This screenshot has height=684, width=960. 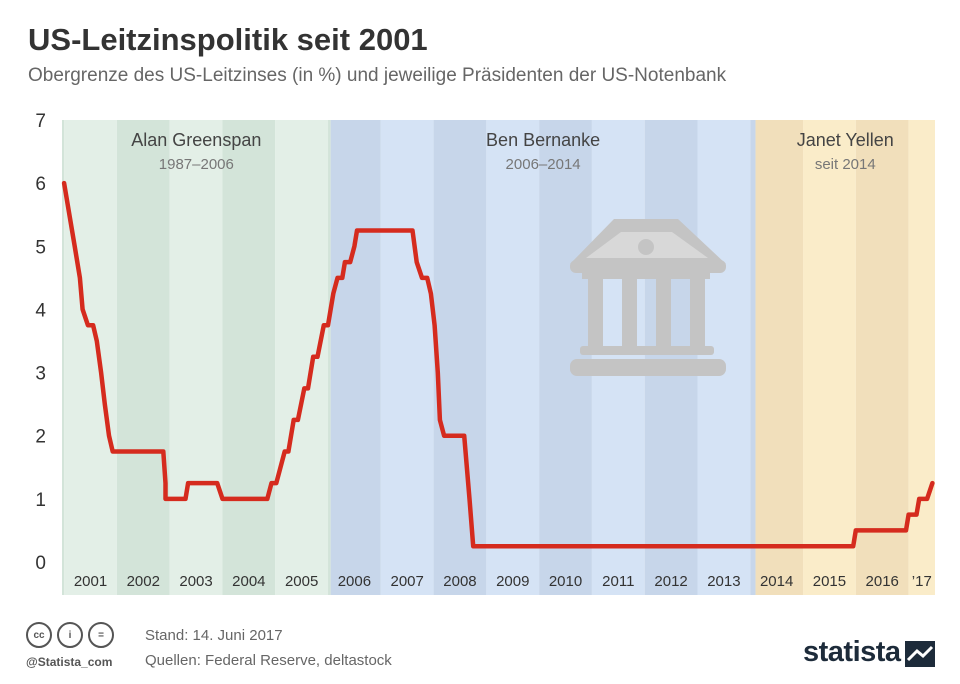 I want to click on x-tick-label: 2015, so click(x=829, y=581).